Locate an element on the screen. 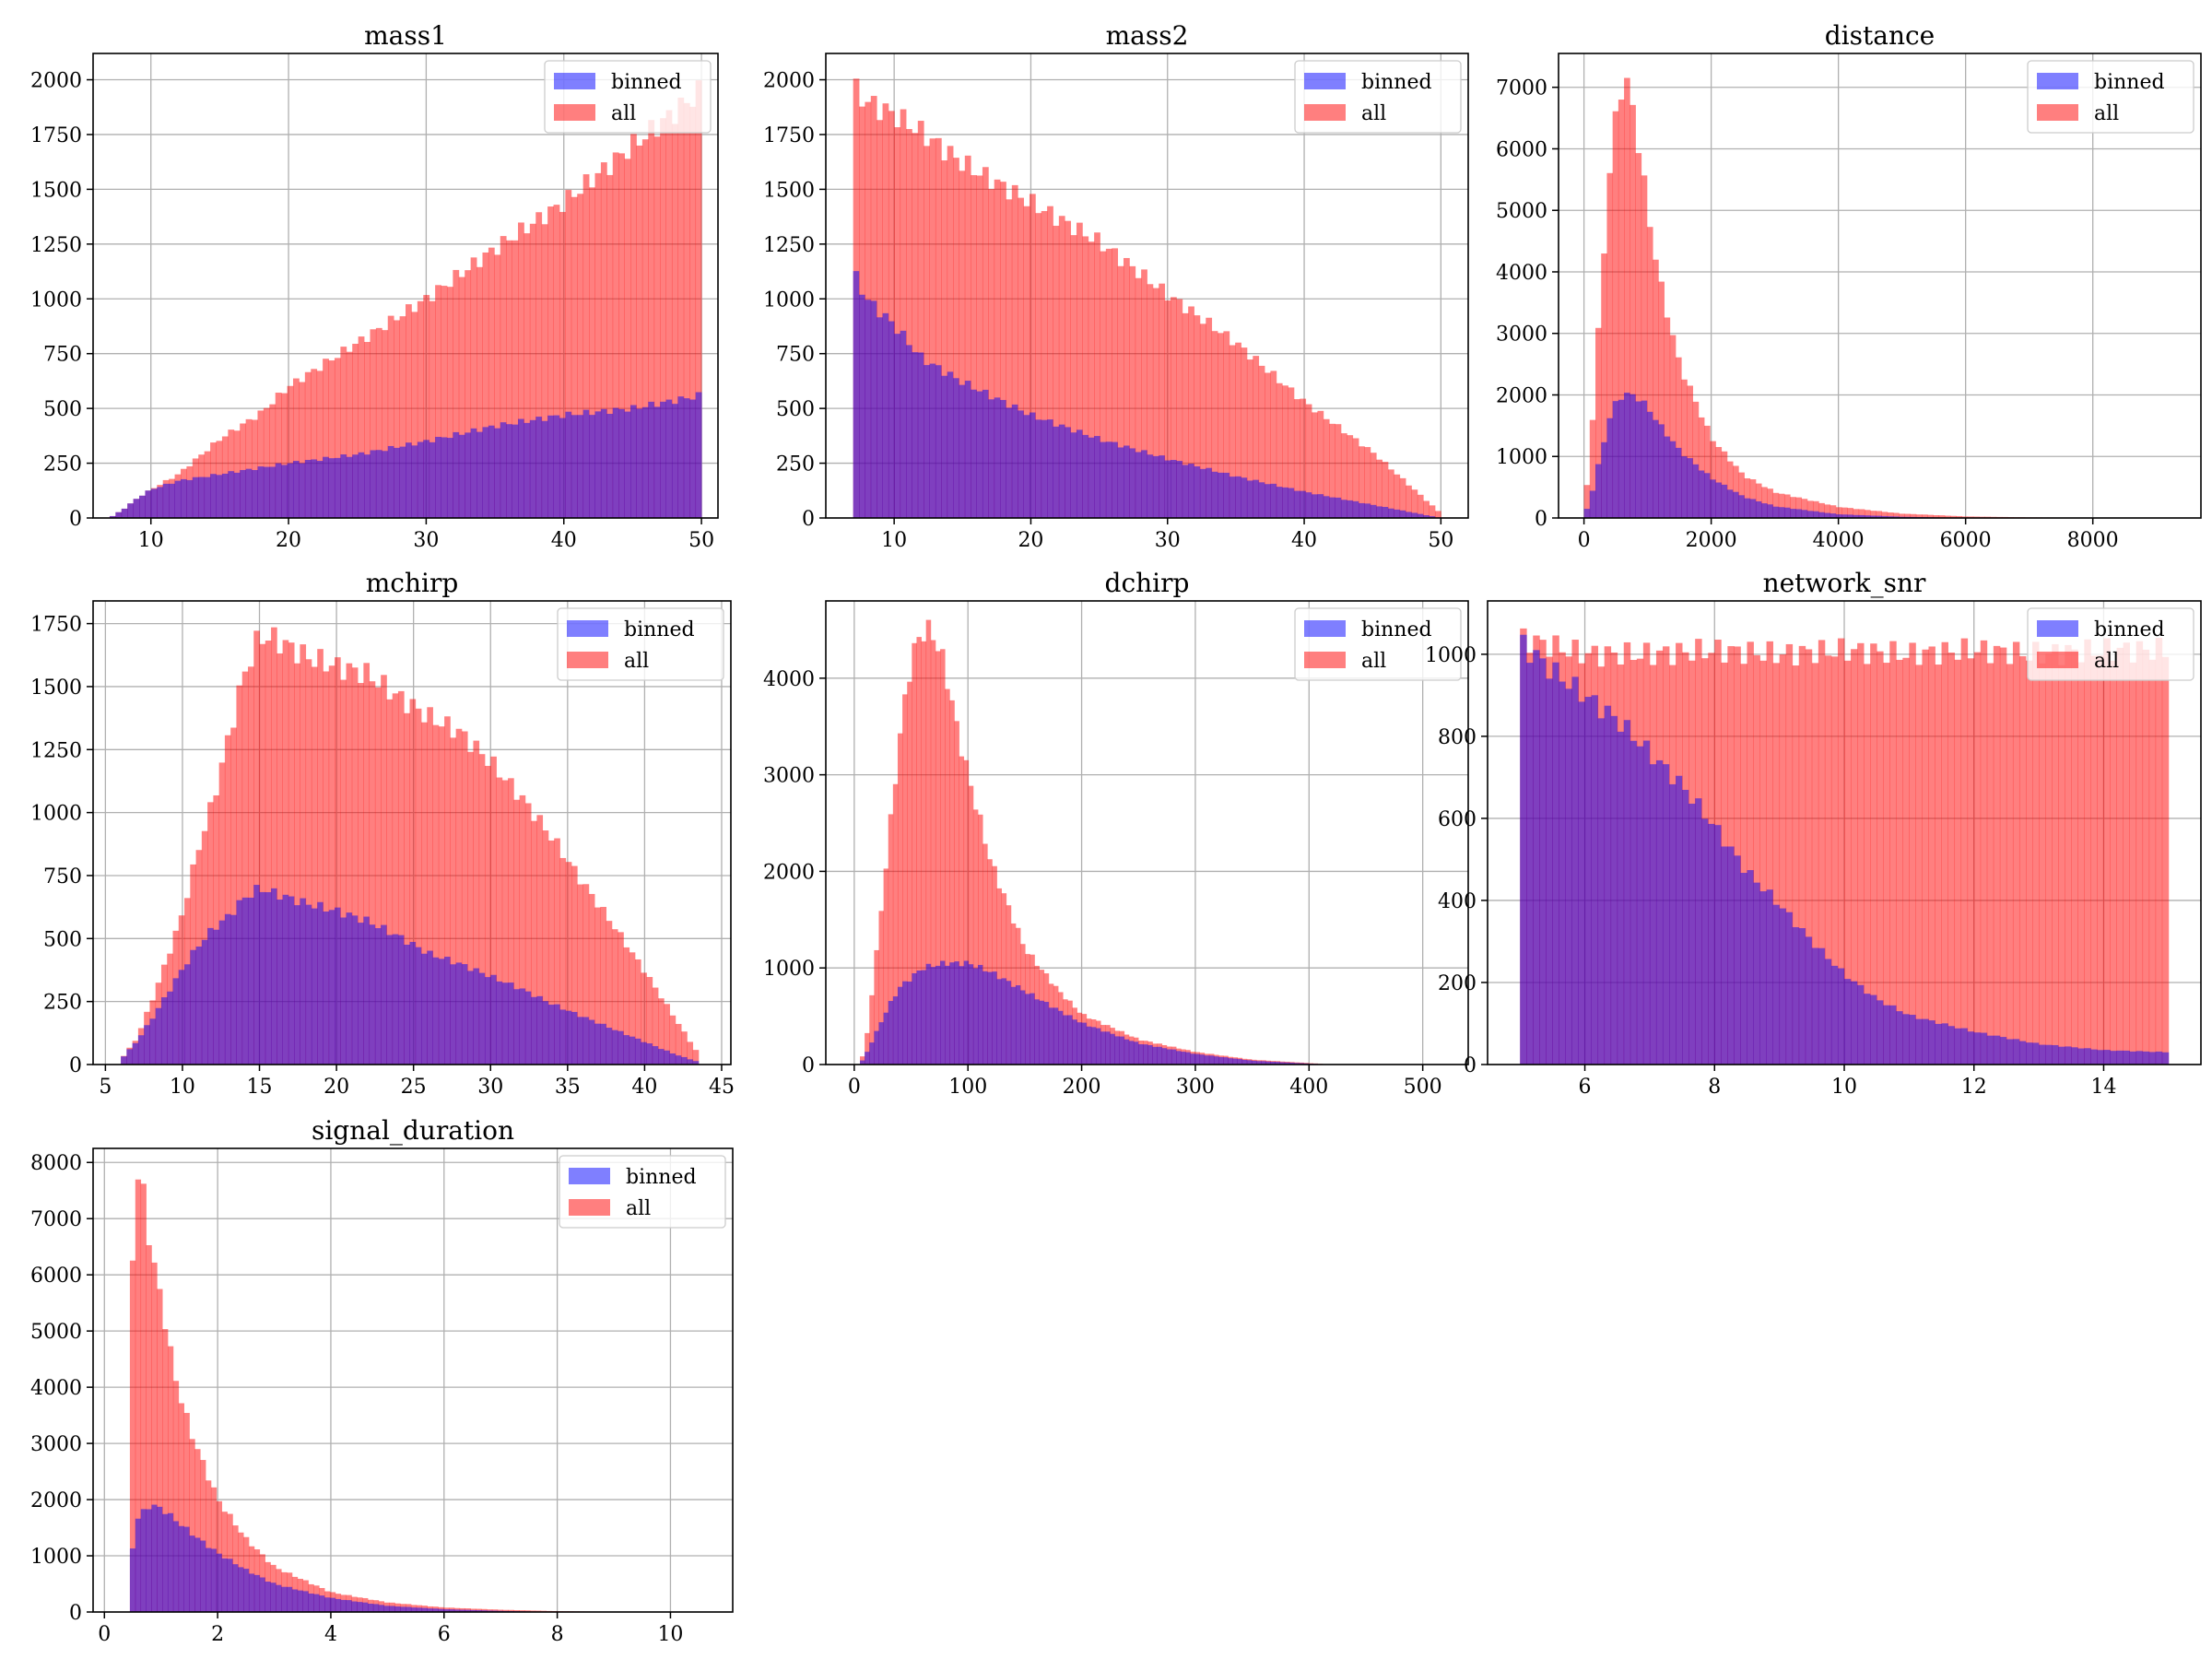 The image size is (2212, 1659). x-tick-label: 4000 is located at coordinates (1839, 540).